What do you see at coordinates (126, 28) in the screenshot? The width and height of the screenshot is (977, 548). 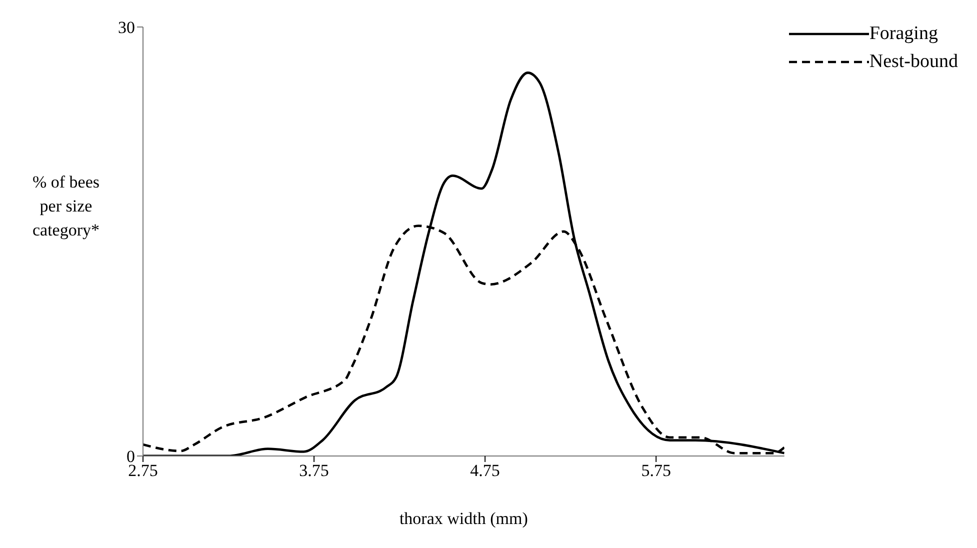 I see `y-tick-label: 30` at bounding box center [126, 28].